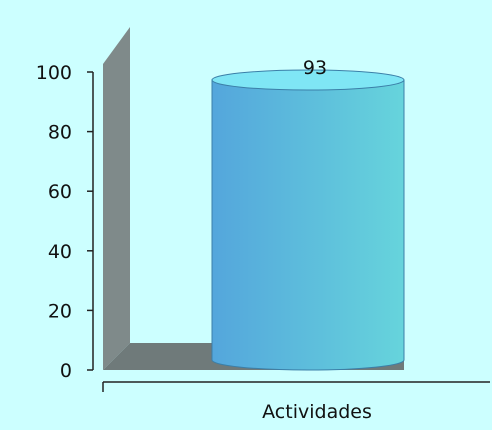  Describe the element at coordinates (60, 133) in the screenshot. I see `y-tick-label: 80` at that location.